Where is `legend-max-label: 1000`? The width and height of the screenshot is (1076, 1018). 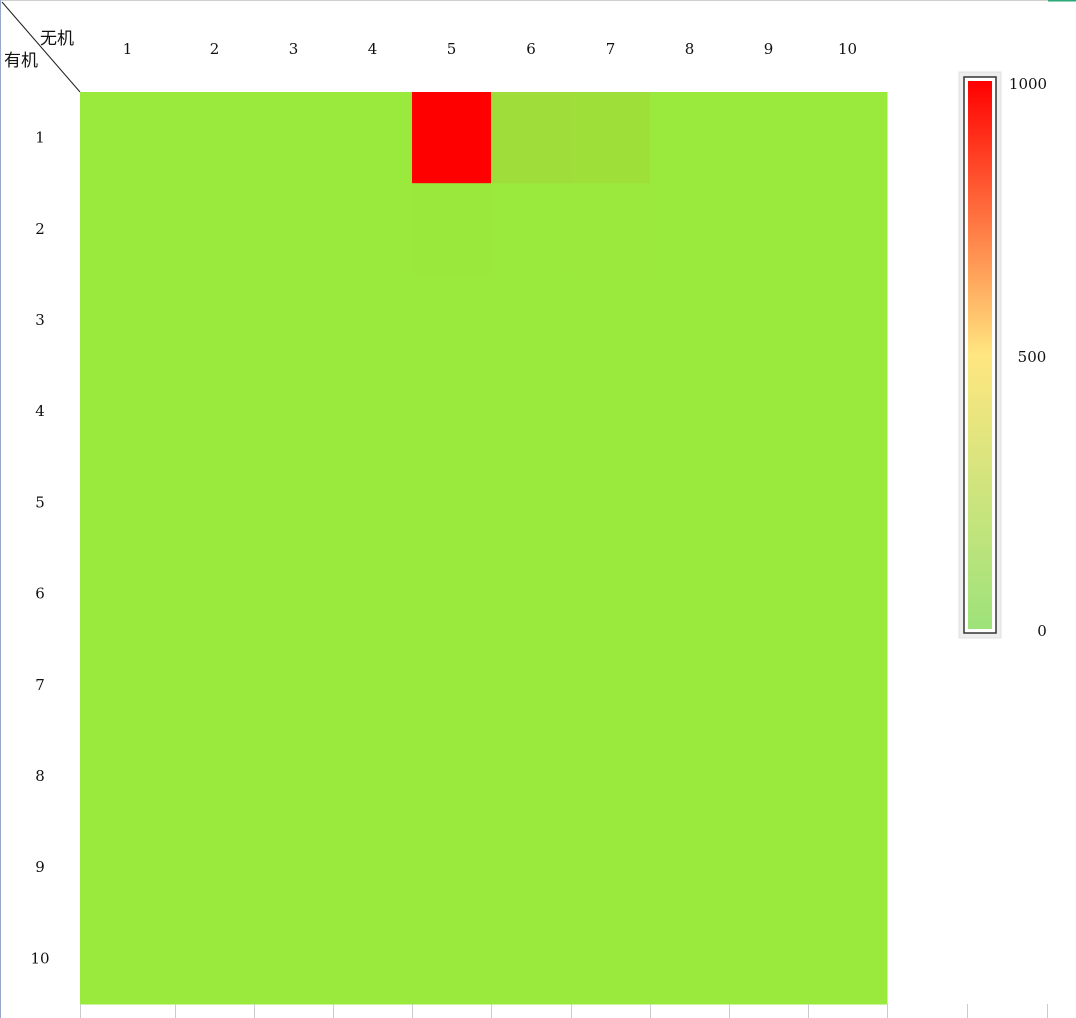 legend-max-label: 1000 is located at coordinates (1028, 84).